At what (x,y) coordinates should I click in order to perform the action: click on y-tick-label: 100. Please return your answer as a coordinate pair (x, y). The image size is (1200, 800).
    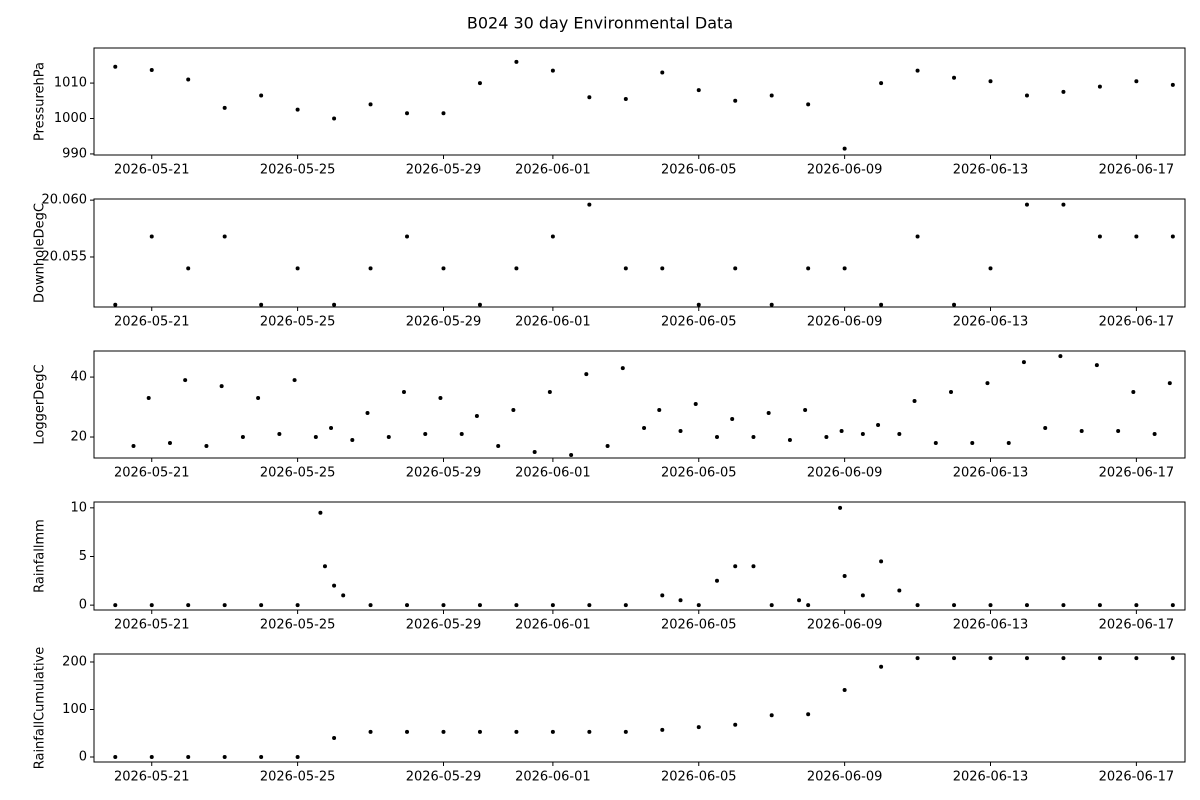
    Looking at the image, I should click on (74, 709).